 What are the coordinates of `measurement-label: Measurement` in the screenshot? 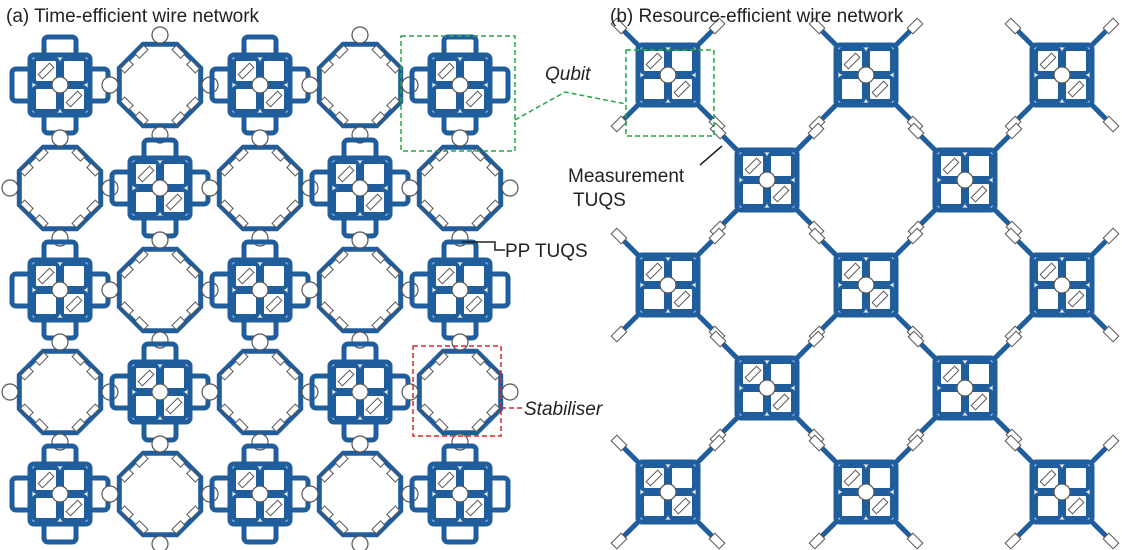 It's located at (626, 176).